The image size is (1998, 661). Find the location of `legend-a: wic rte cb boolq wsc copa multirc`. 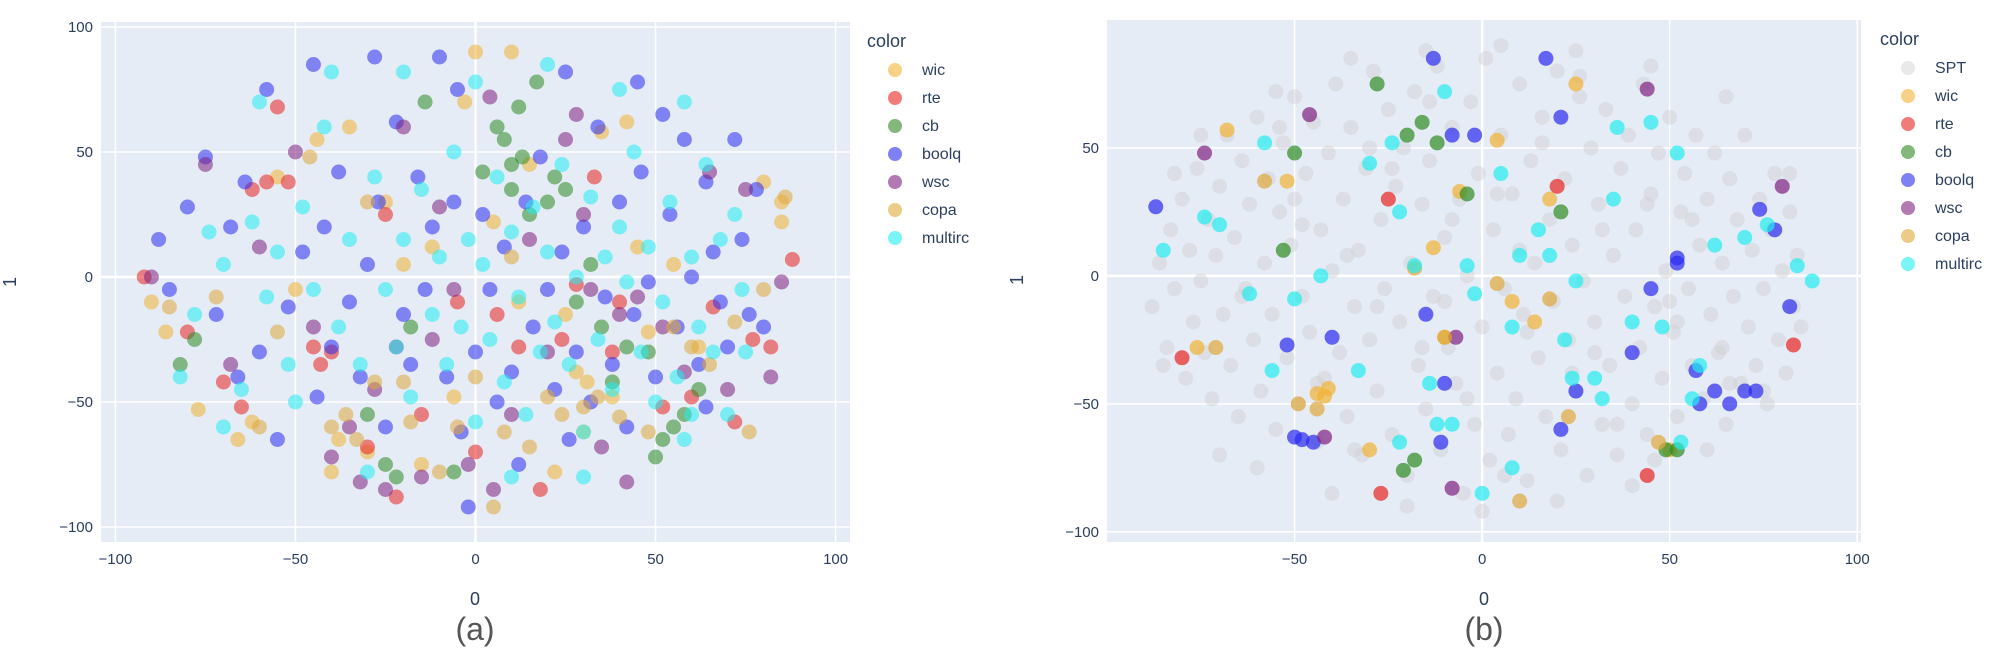

legend-a: wic rte cb boolq wsc copa multirc is located at coordinates (928, 154).